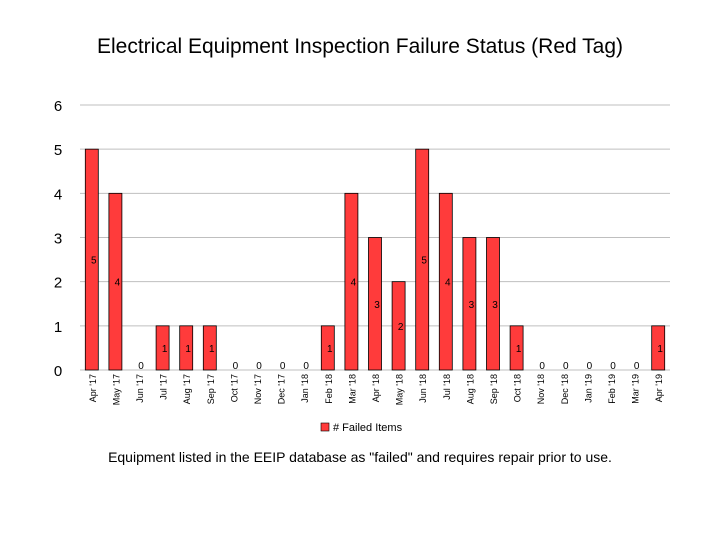  Describe the element at coordinates (58, 194) in the screenshot. I see `y-tick-label: 4` at that location.